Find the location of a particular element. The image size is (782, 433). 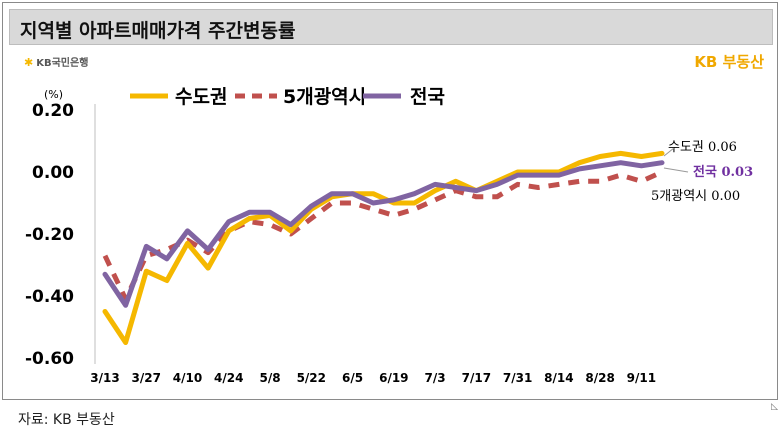

y-tick-labels: (%)0.20 0.00 -0.20 -0.40 -0.60 is located at coordinates (49, 228).